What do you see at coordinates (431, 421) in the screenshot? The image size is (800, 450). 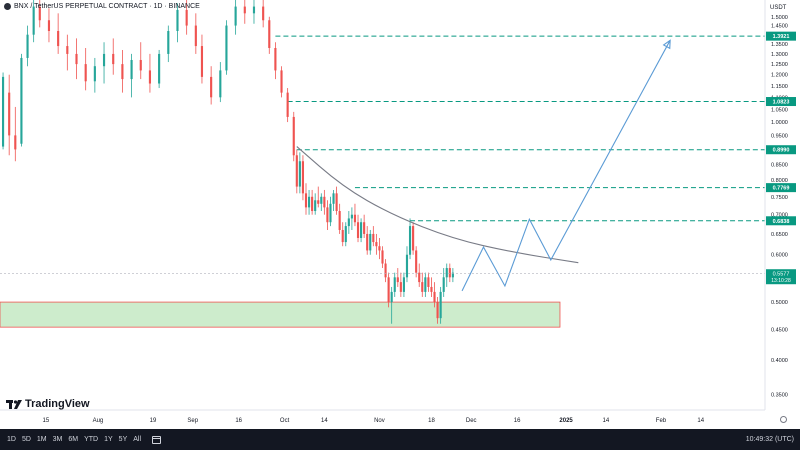 I see `time-tick-label: 18` at bounding box center [431, 421].